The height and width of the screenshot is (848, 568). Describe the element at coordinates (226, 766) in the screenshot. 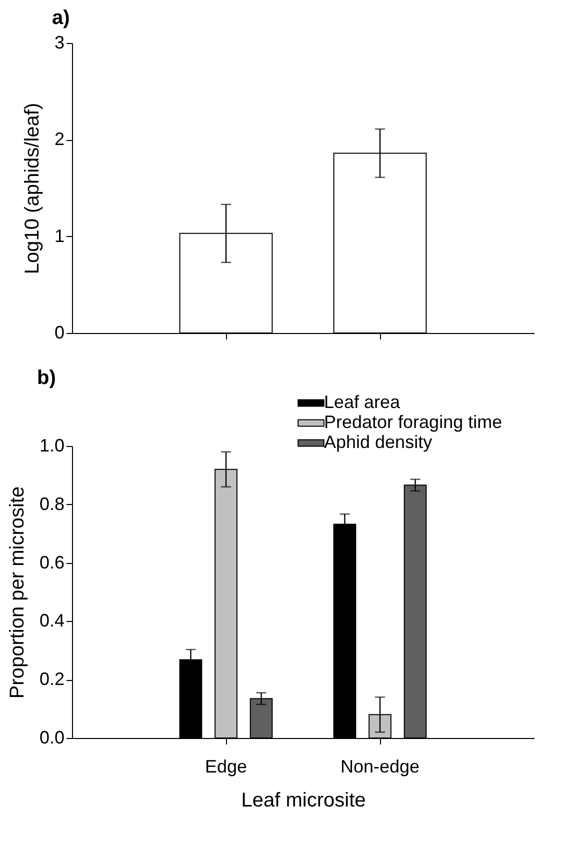

I see `x-tick-label: Edge` at that location.